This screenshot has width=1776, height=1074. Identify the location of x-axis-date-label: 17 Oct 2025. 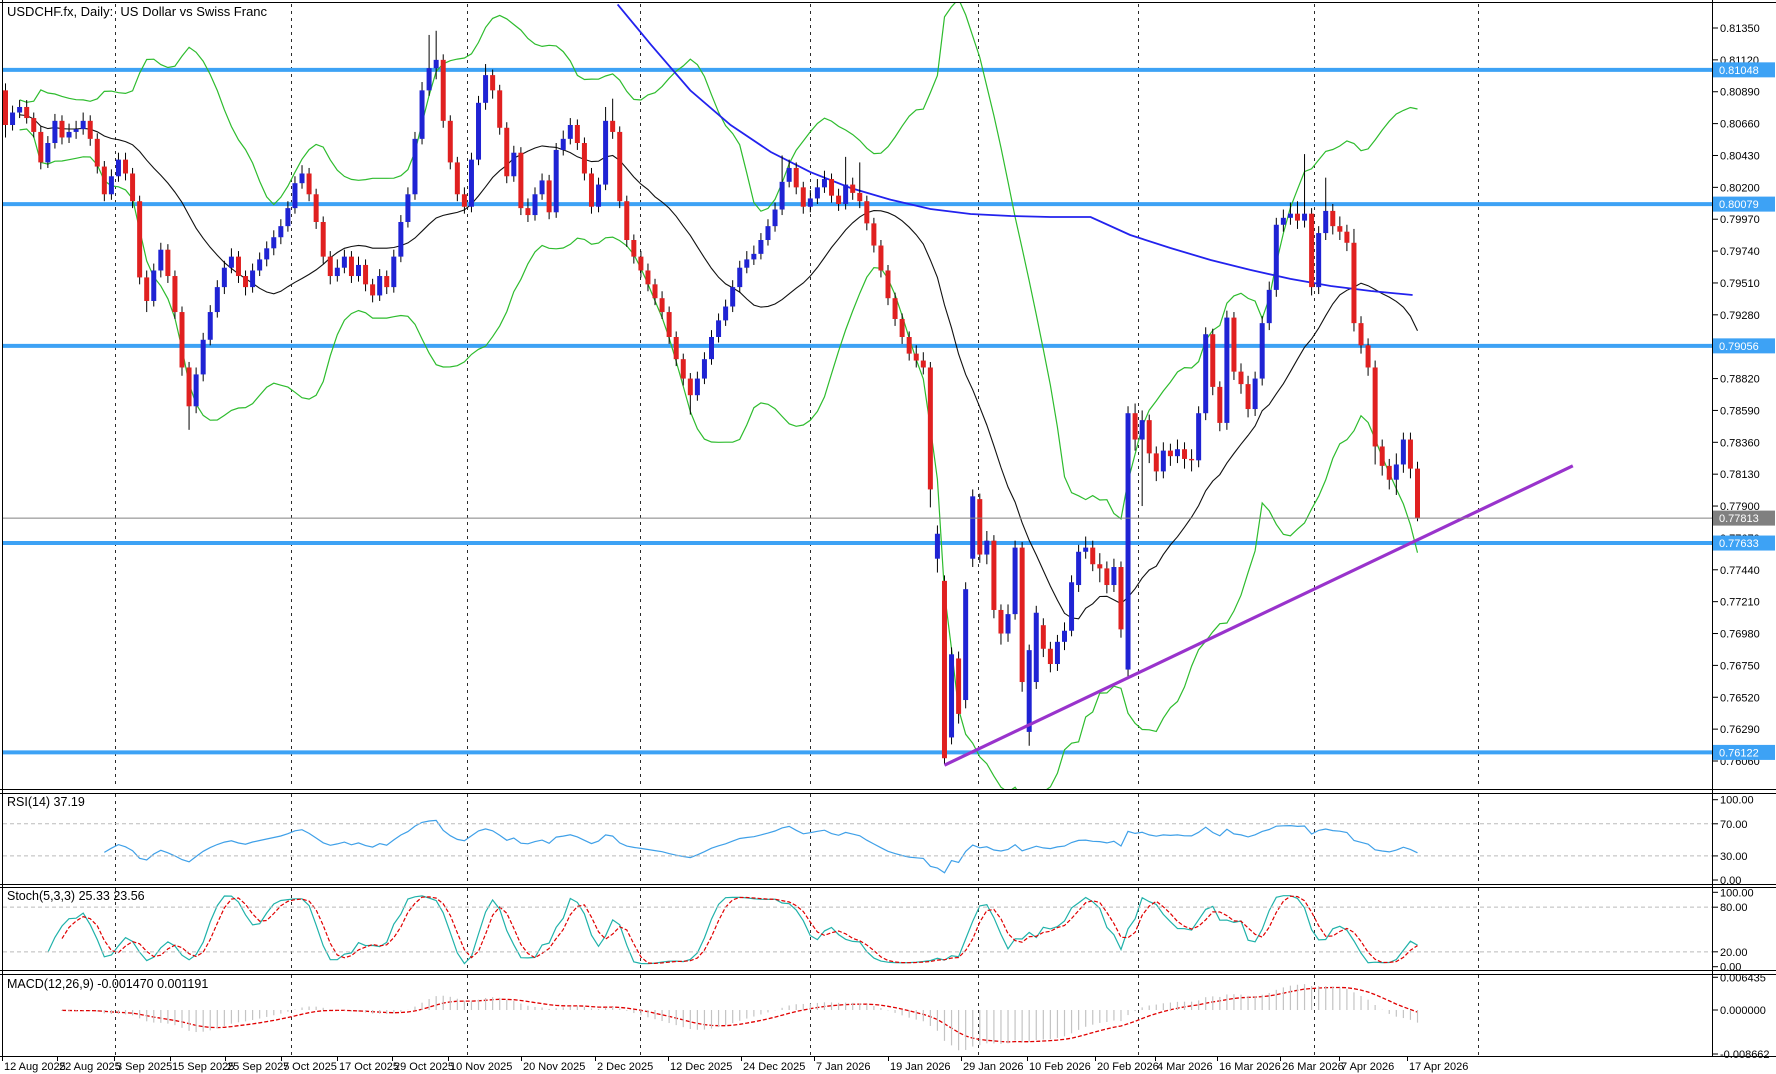
(369, 1067).